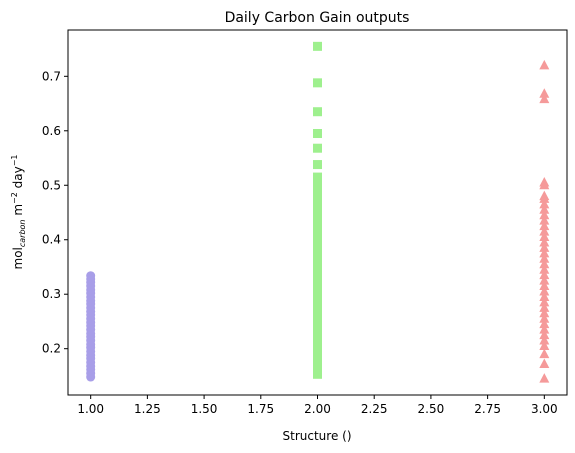 This screenshot has width=575, height=453. Describe the element at coordinates (317, 436) in the screenshot. I see `x-axis-label: Structure ()` at that location.